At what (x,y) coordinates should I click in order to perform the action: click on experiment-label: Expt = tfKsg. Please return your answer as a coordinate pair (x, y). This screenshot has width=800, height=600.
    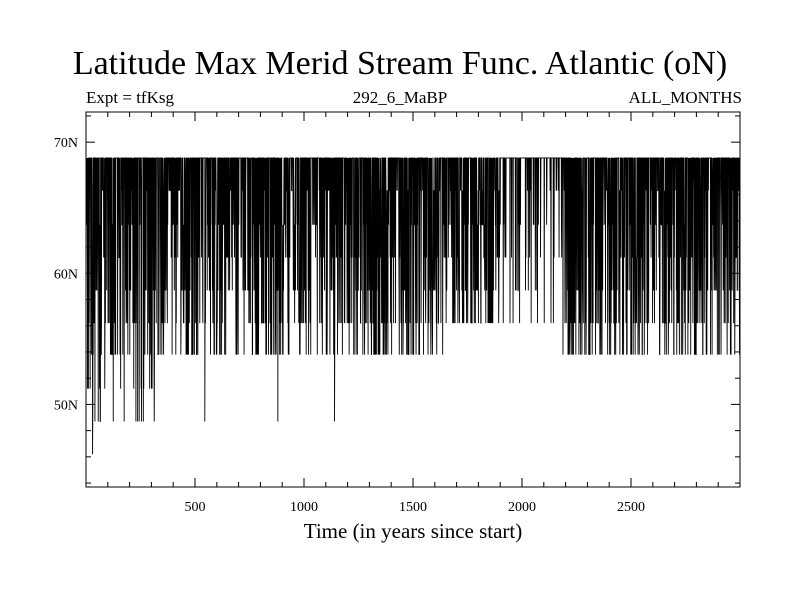
    Looking at the image, I should click on (130, 97).